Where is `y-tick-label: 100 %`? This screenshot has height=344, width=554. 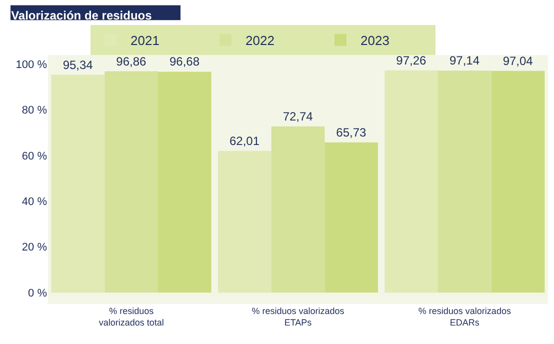
y-tick-label: 100 % is located at coordinates (32, 64).